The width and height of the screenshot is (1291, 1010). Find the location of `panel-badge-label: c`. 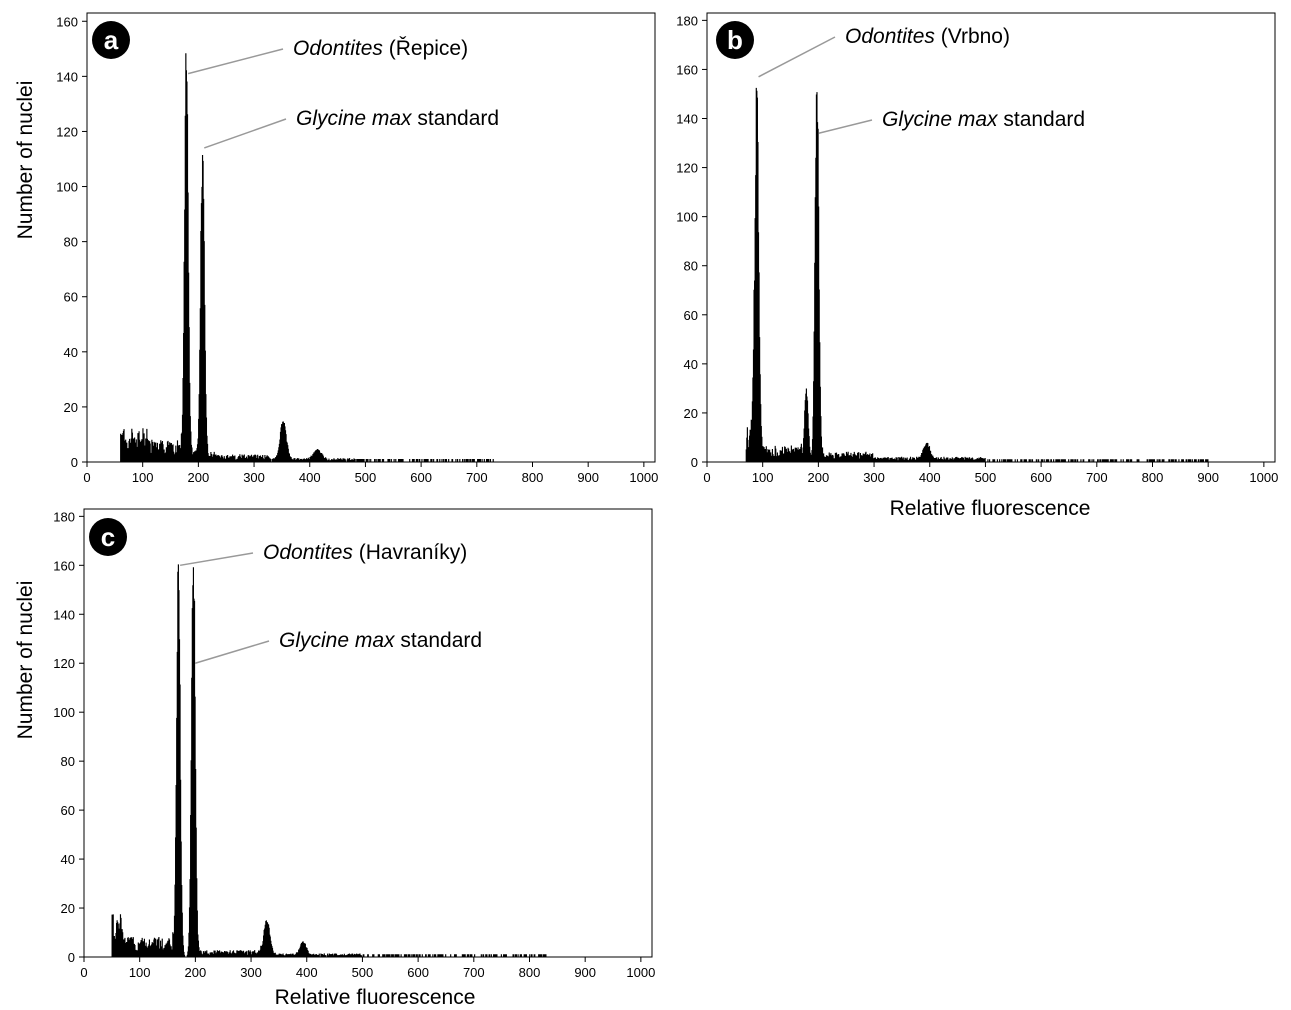

panel-badge-label: c is located at coordinates (108, 537).